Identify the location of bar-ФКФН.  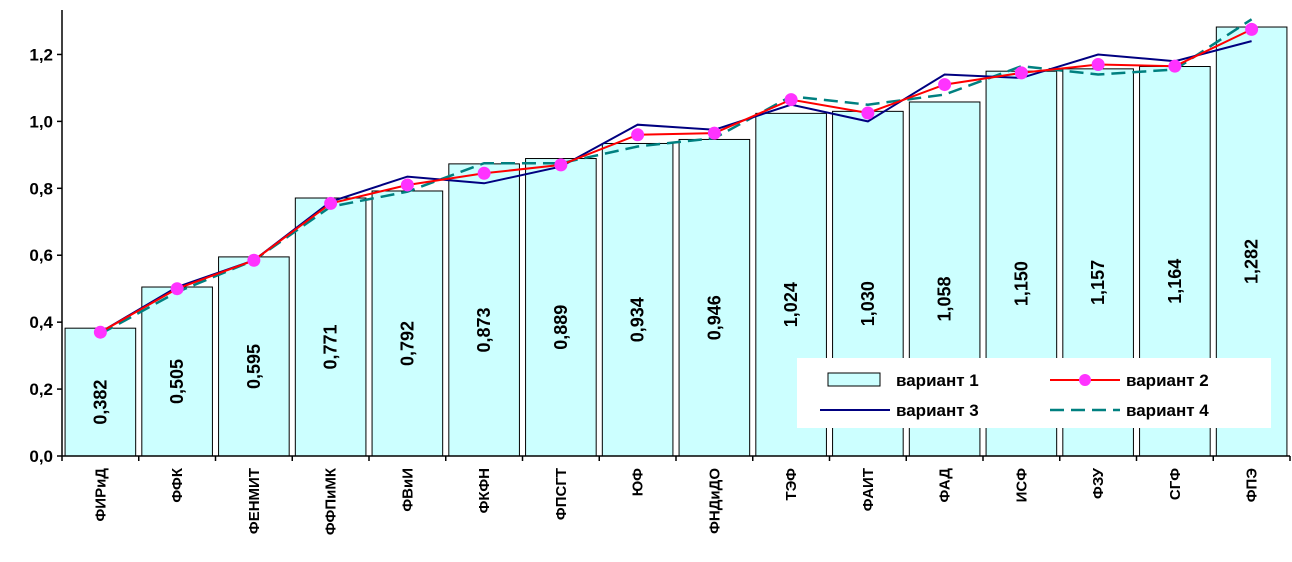
(484, 310).